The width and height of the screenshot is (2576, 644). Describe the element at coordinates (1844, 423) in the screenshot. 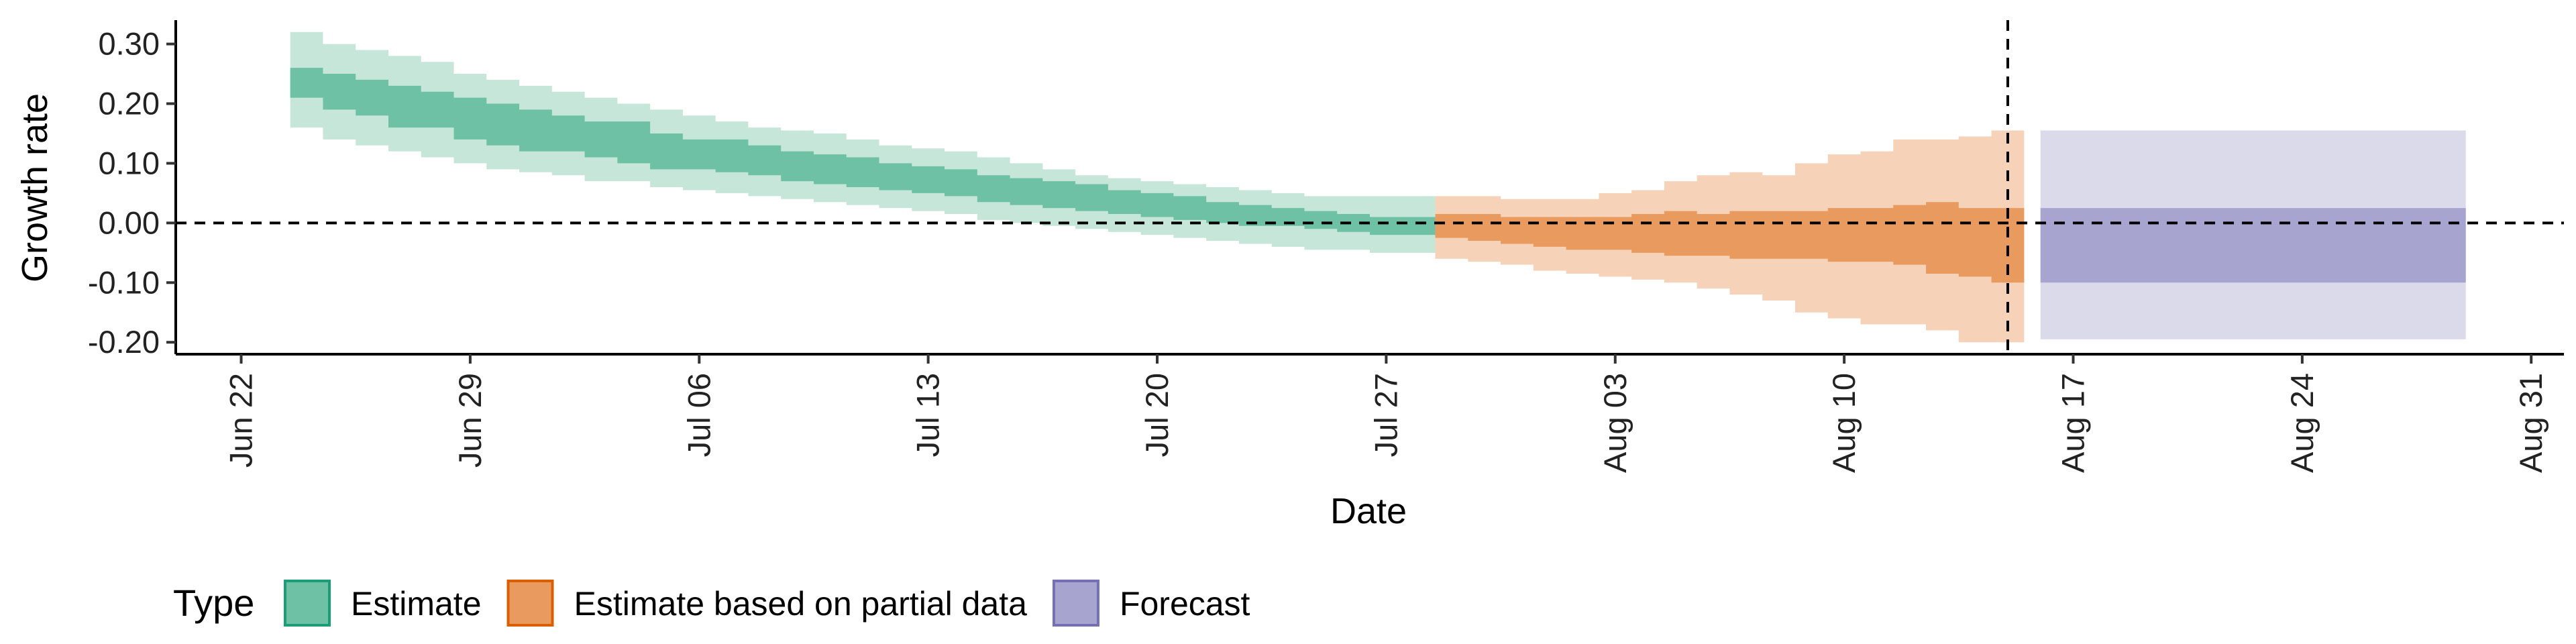

I see `x-tick-label: Aug 10` at that location.